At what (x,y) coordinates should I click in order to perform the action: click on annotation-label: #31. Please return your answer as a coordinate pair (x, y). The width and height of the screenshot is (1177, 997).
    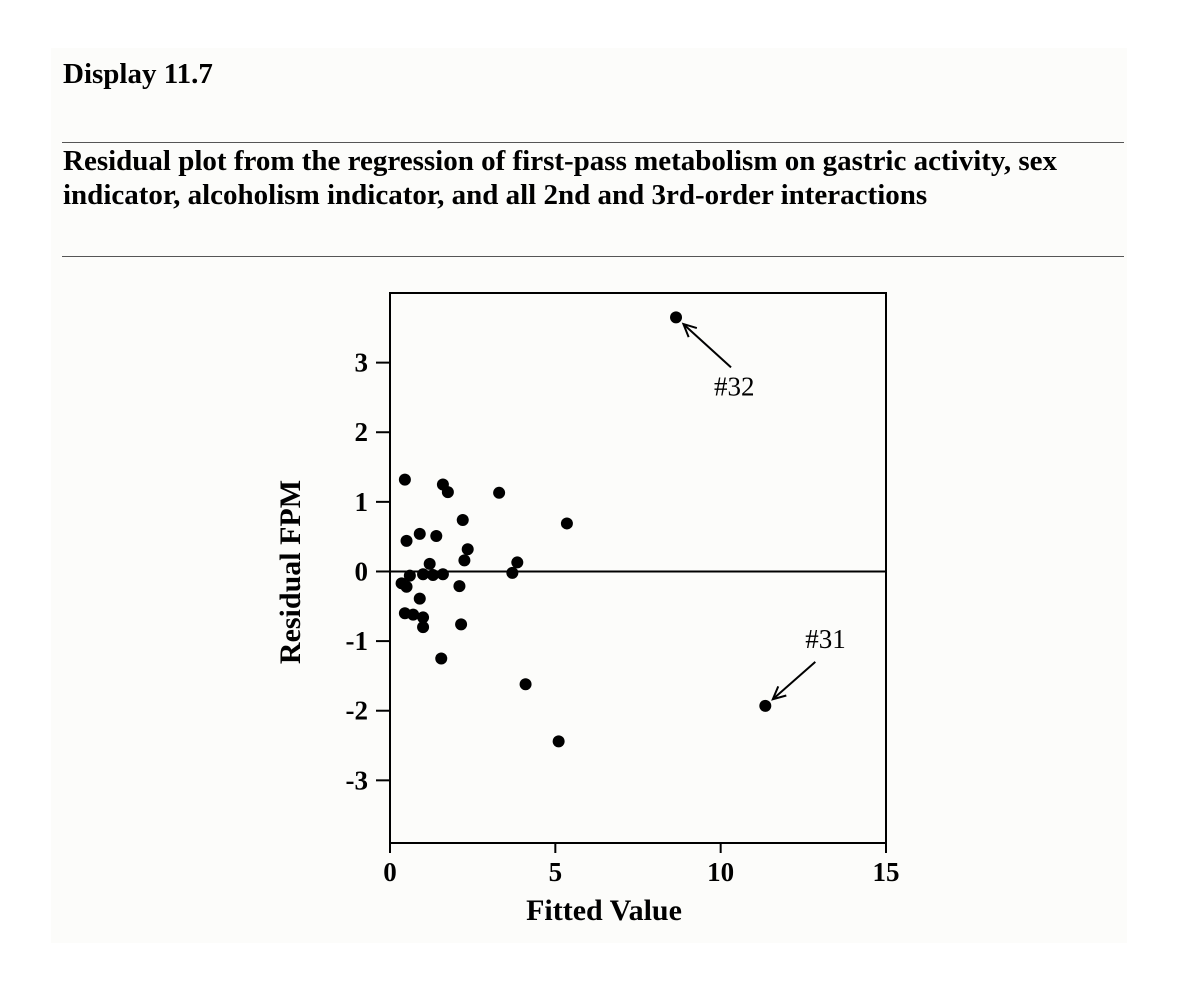
    Looking at the image, I should click on (825, 639).